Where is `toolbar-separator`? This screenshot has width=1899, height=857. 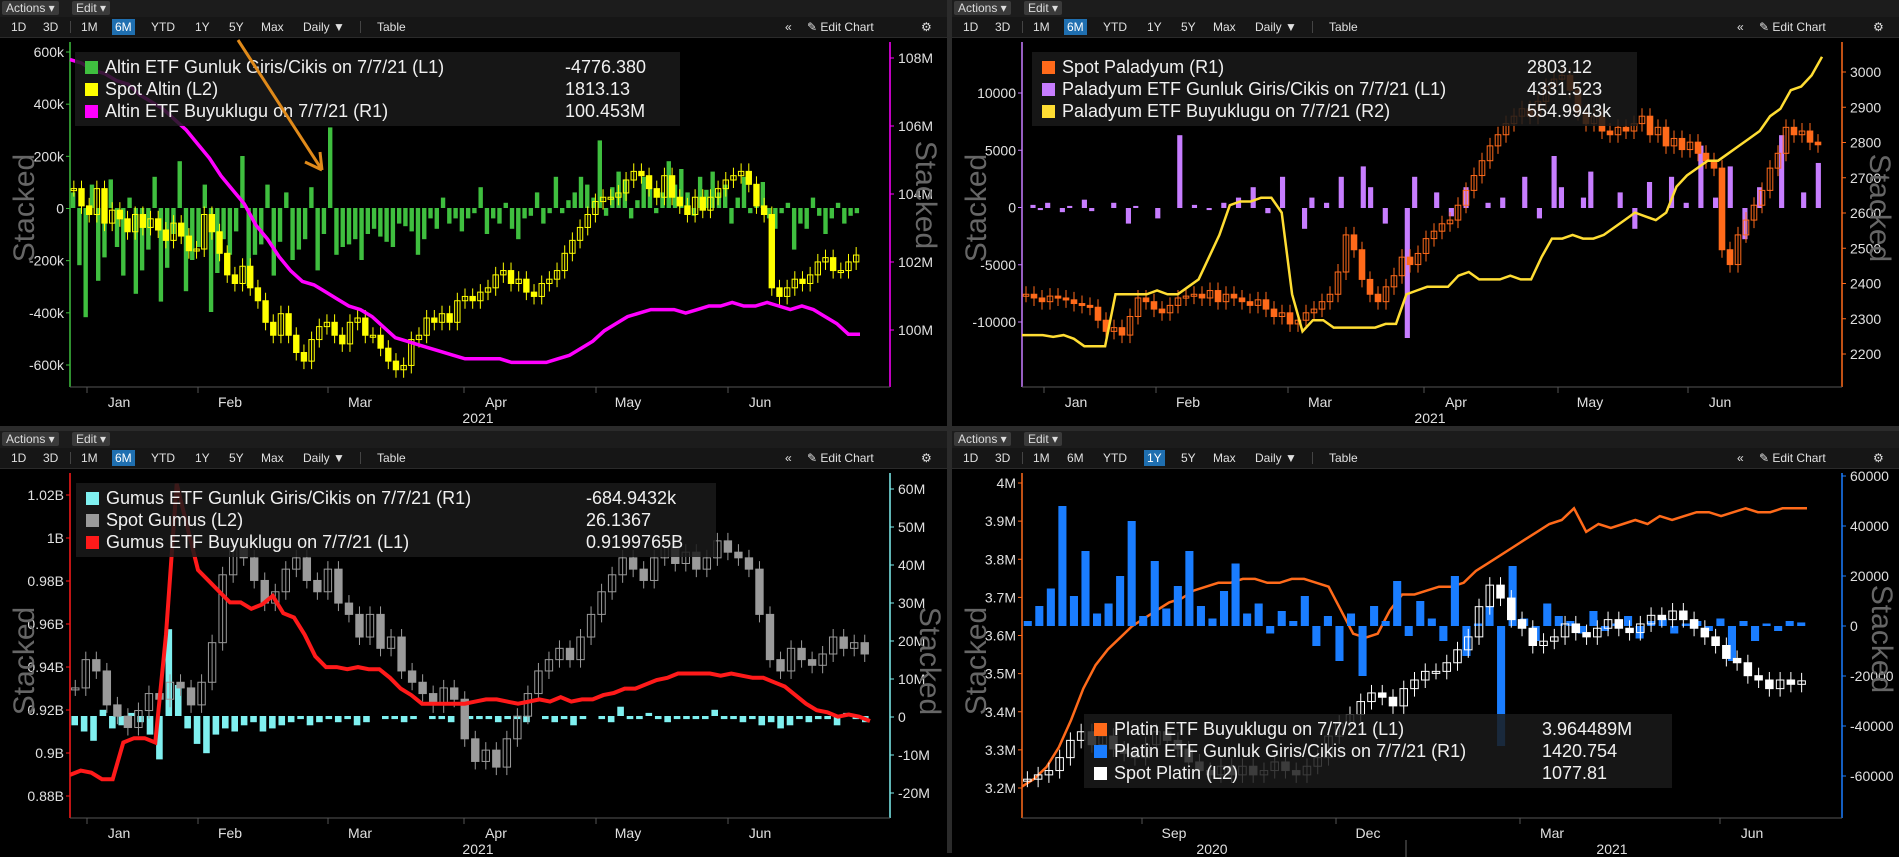
toolbar-separator is located at coordinates (360, 458).